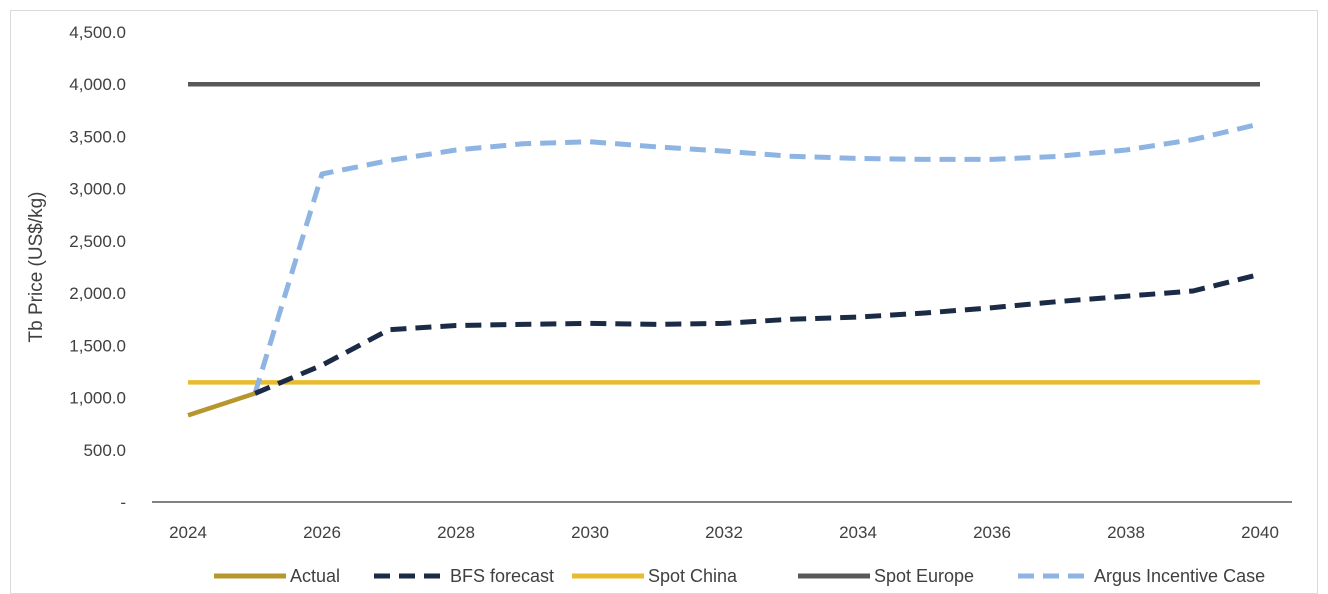  What do you see at coordinates (123, 502) in the screenshot?
I see `y-tick-label: -` at bounding box center [123, 502].